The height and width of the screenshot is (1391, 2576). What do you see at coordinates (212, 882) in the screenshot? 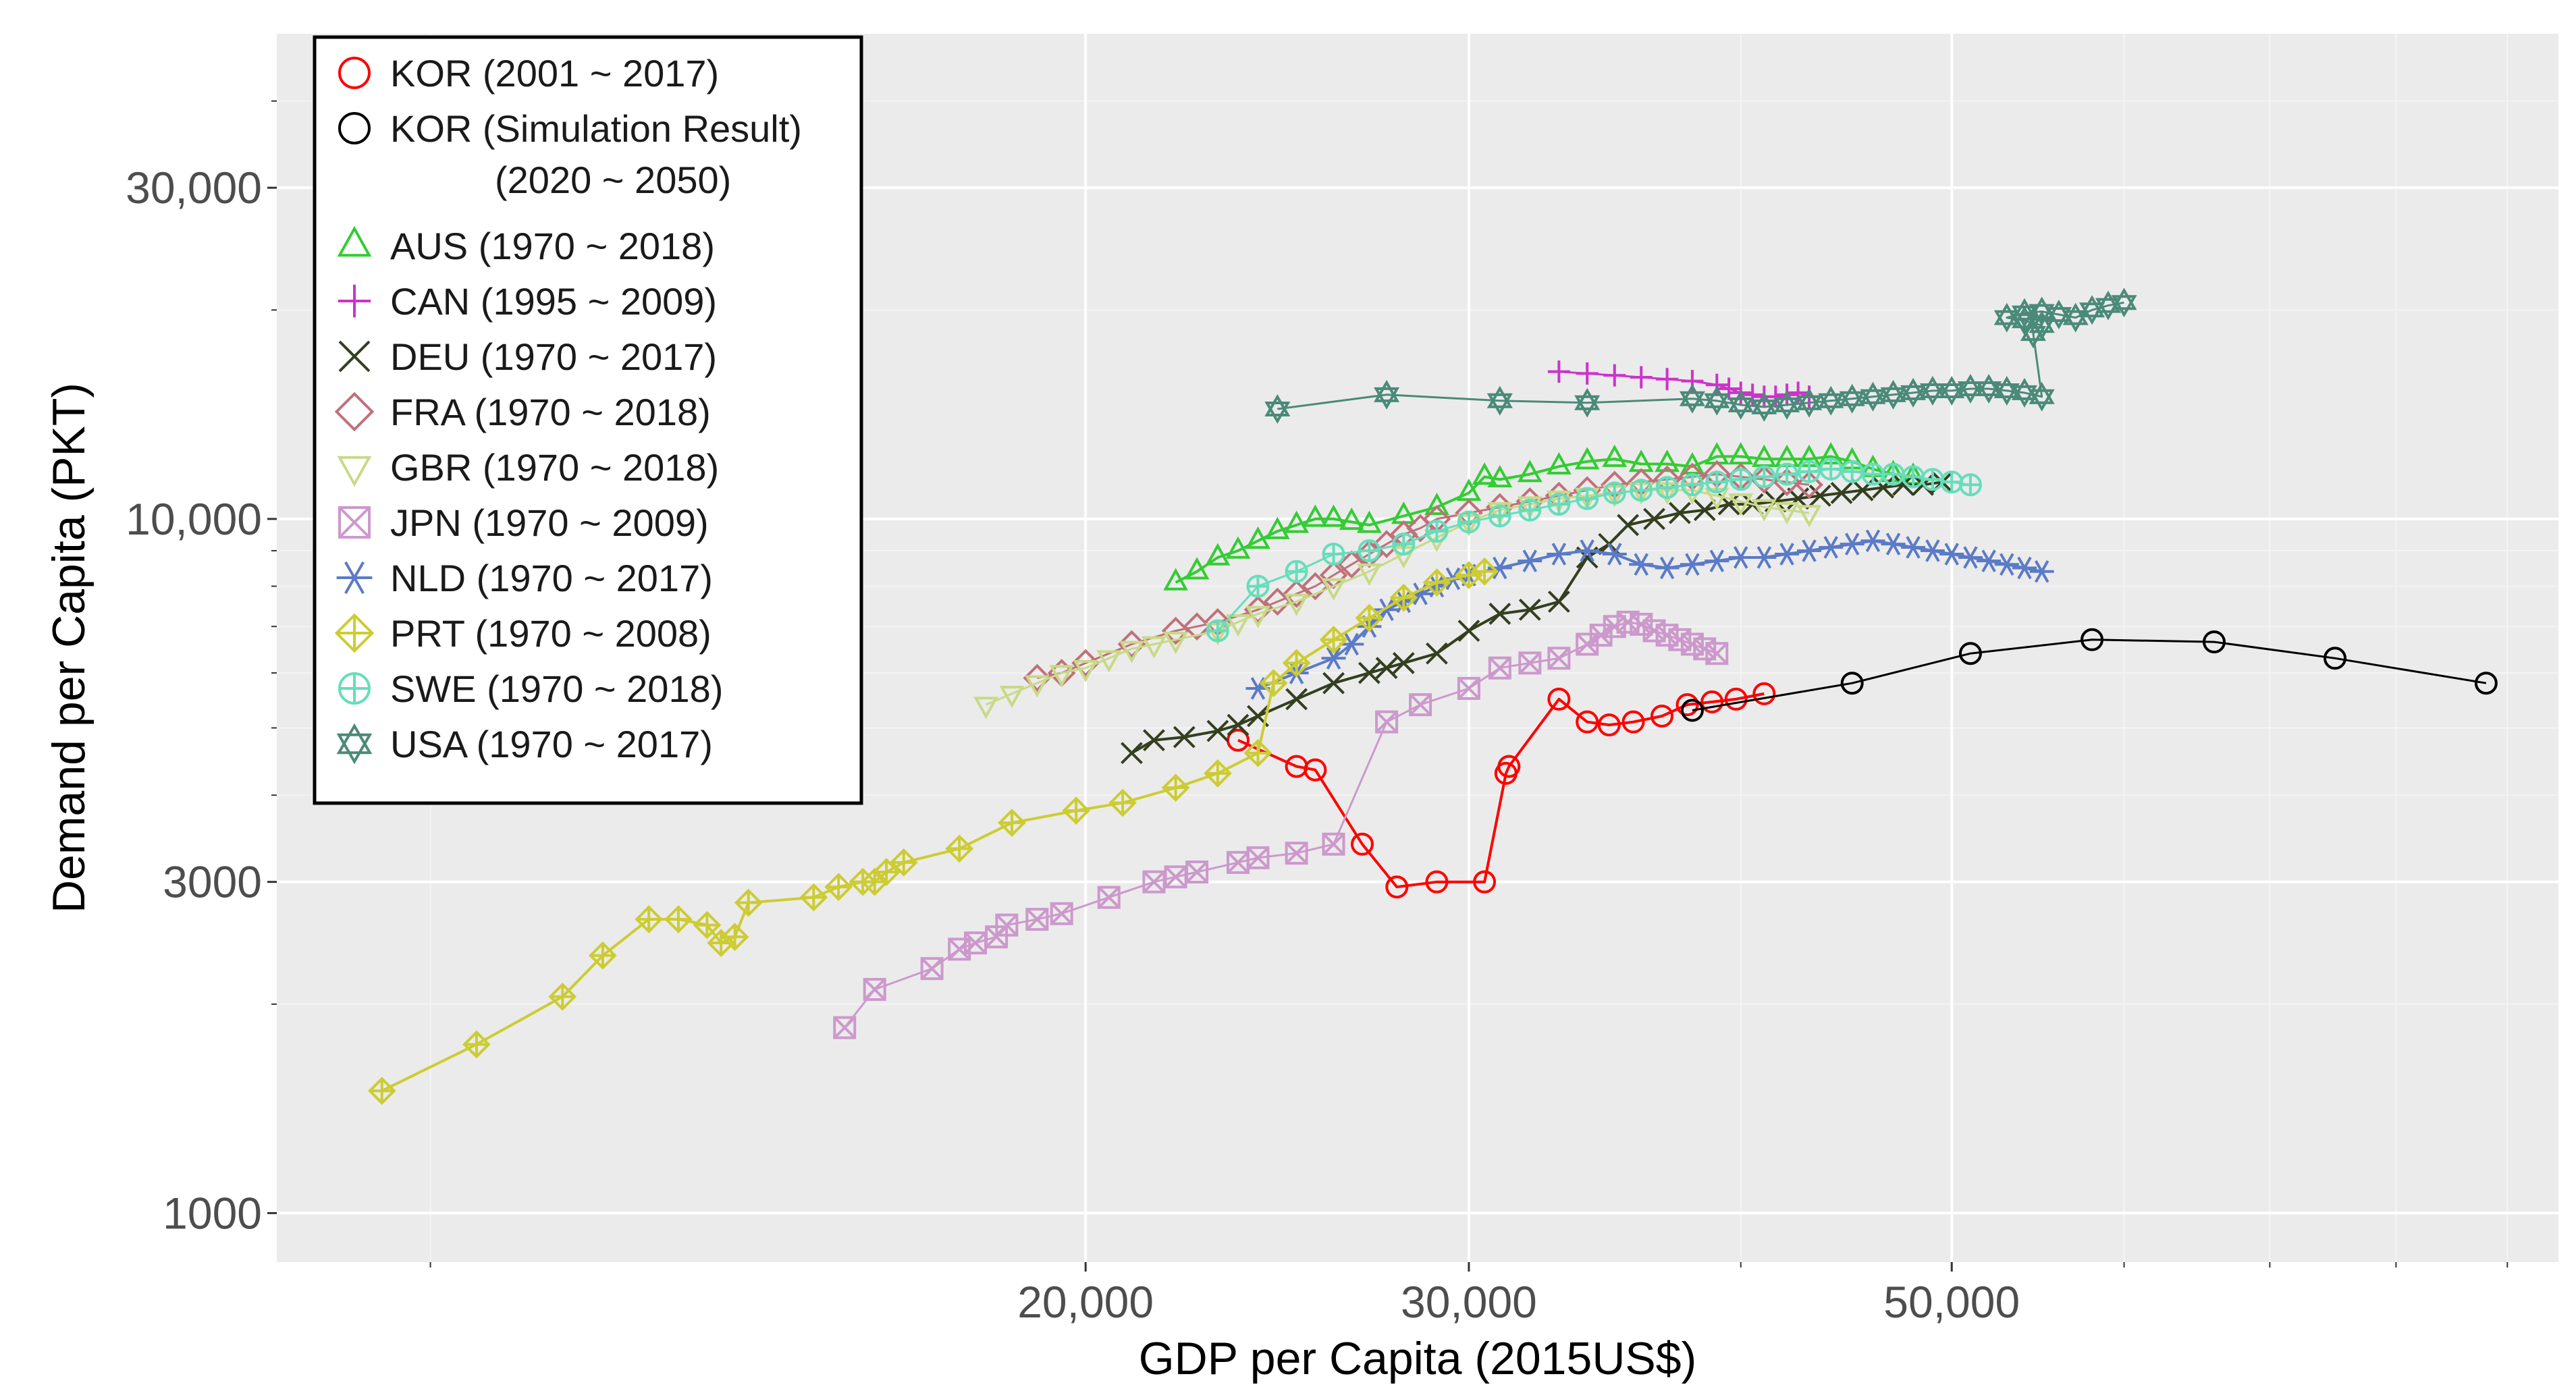
I see `y-tick-label: 3000` at bounding box center [212, 882].